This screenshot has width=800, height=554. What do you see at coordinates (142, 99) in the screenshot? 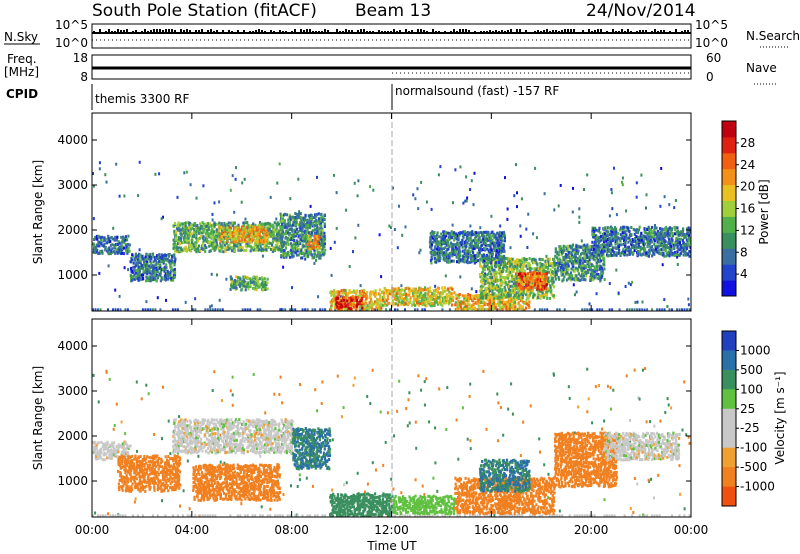
I see `cpid-segment-1: themis 3300 RF` at bounding box center [142, 99].